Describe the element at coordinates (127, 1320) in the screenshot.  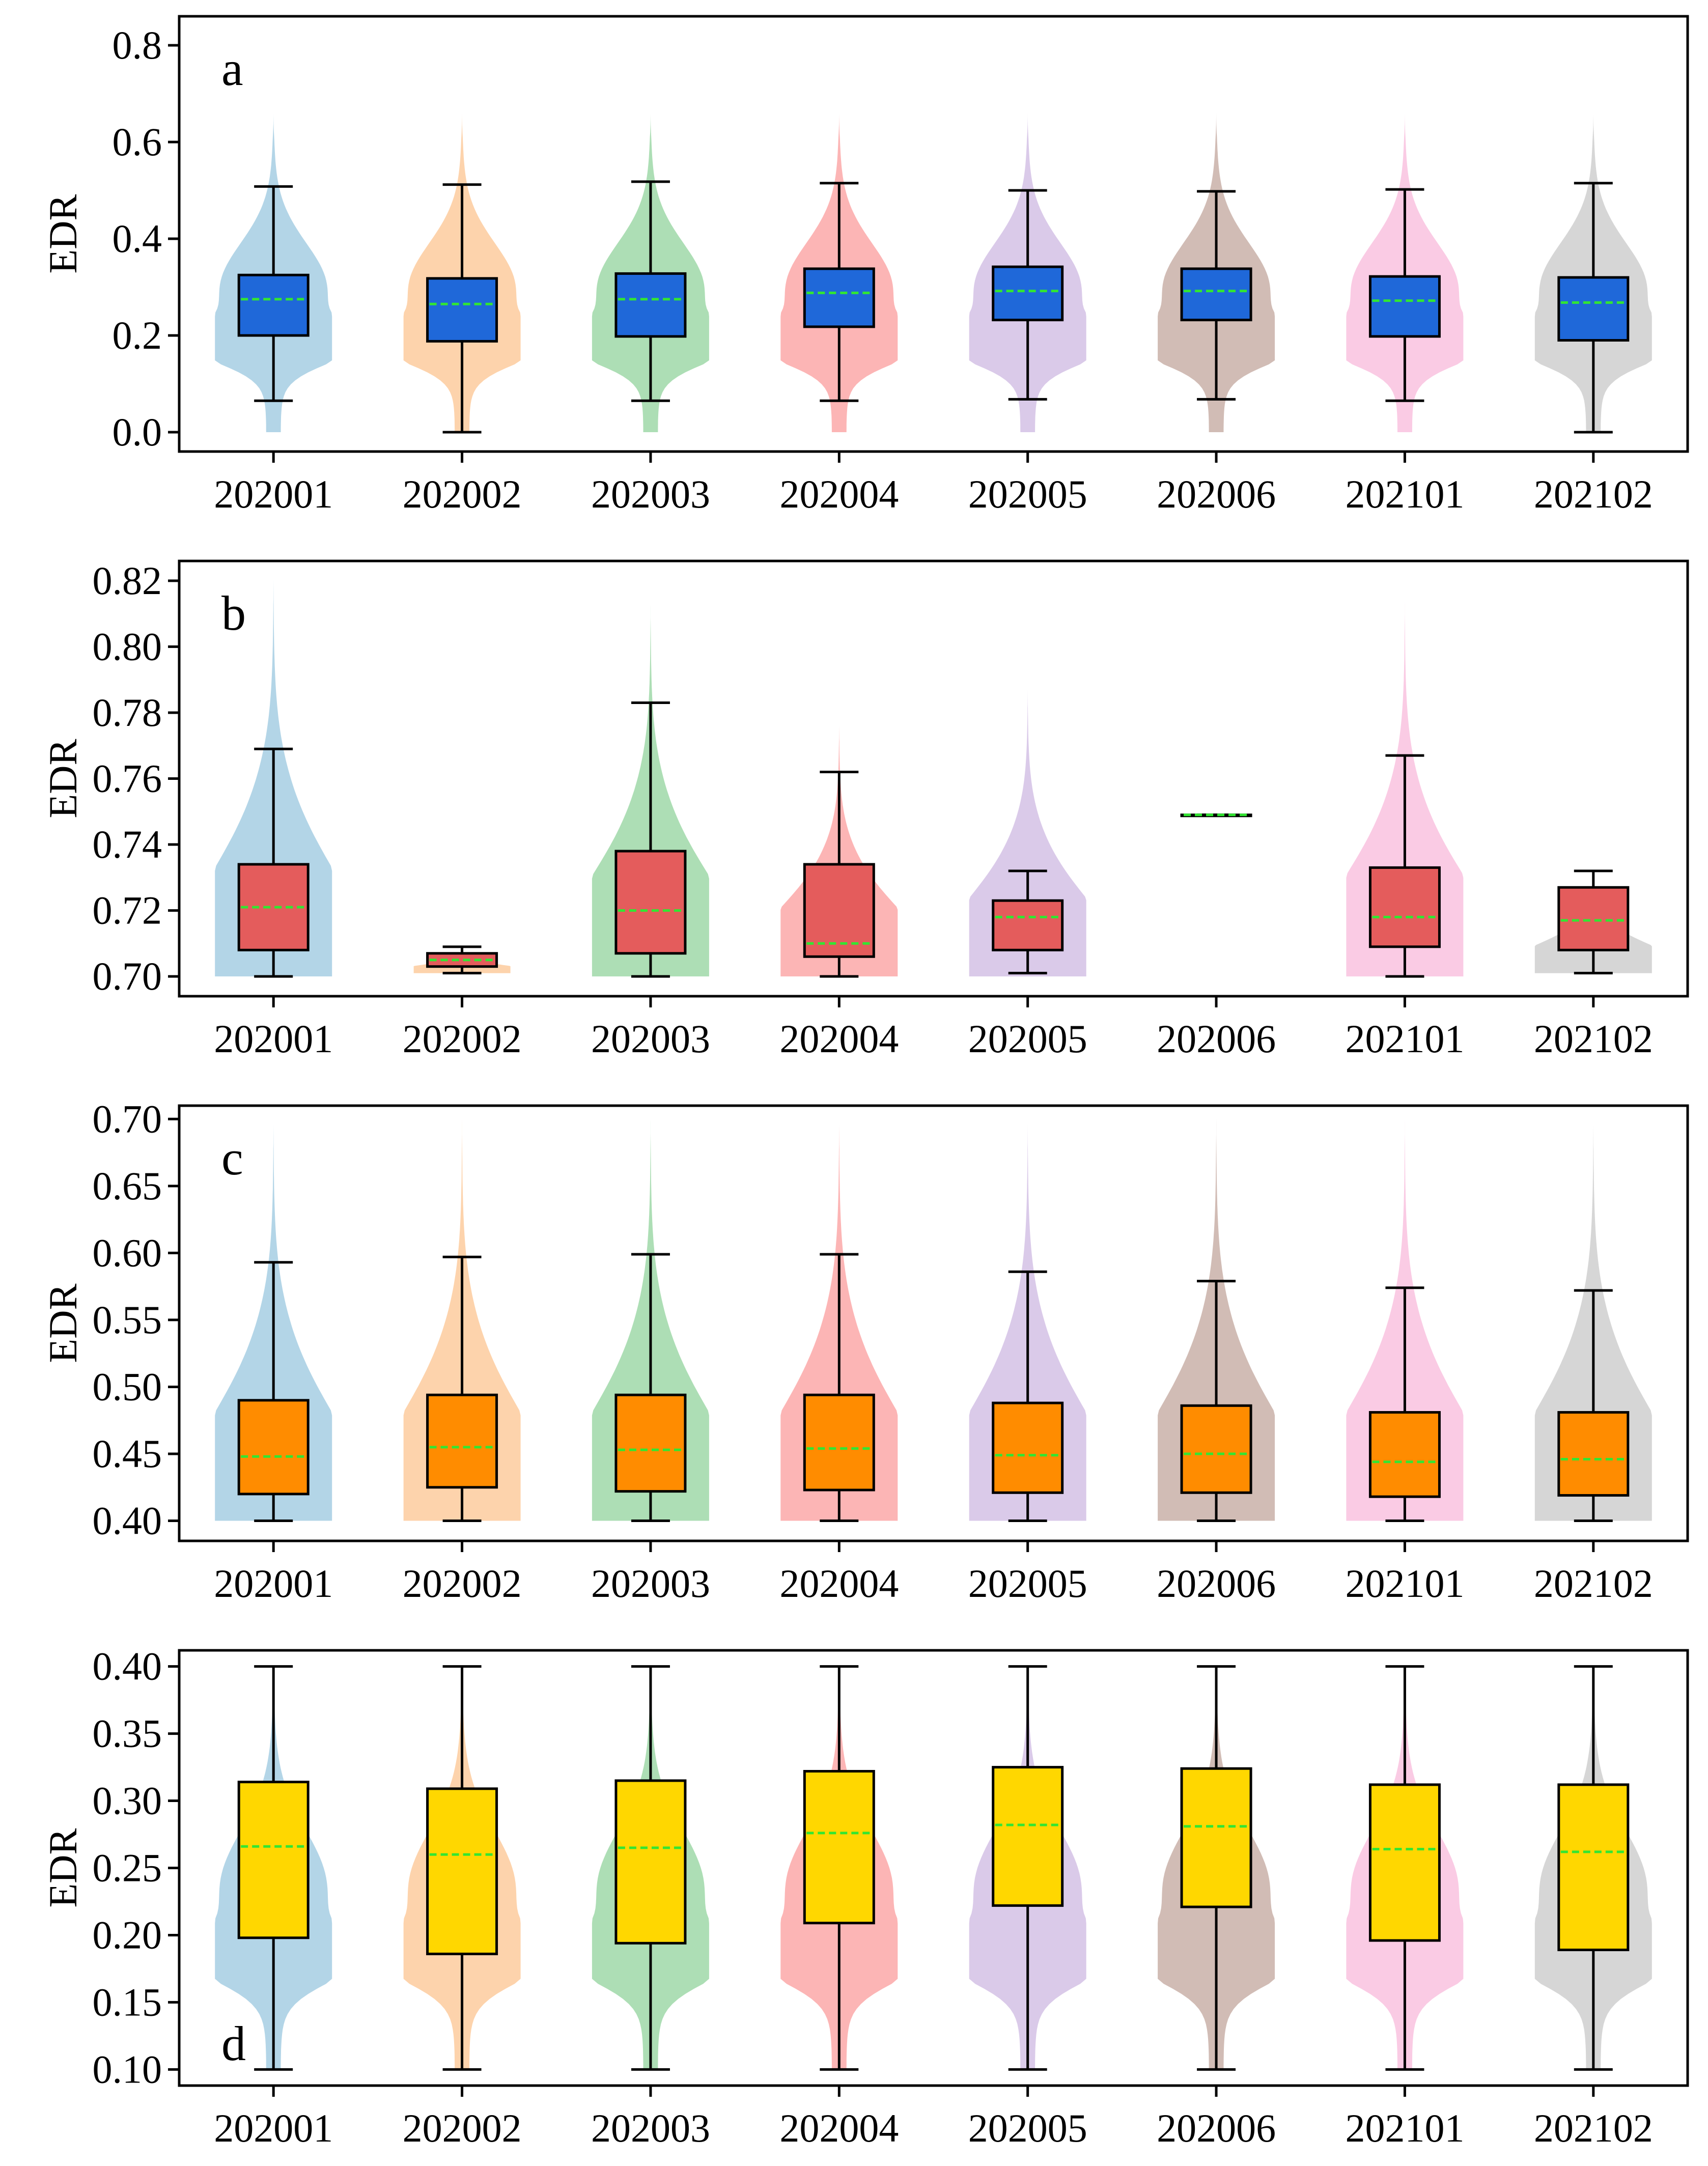
I see `y-tick-label: 0.55` at that location.